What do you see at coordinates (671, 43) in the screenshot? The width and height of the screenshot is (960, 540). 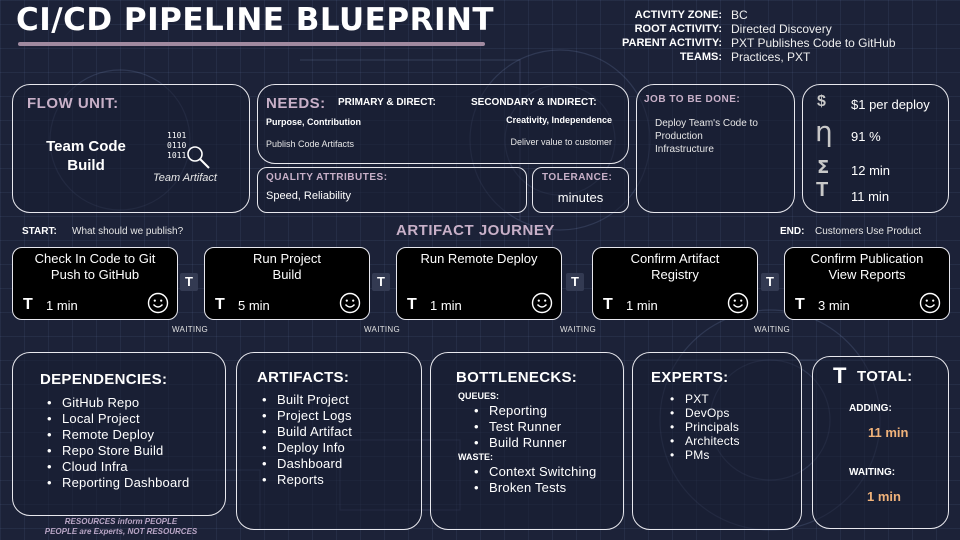 I see `parent-activity-label: PARENT ACTIVITY:` at bounding box center [671, 43].